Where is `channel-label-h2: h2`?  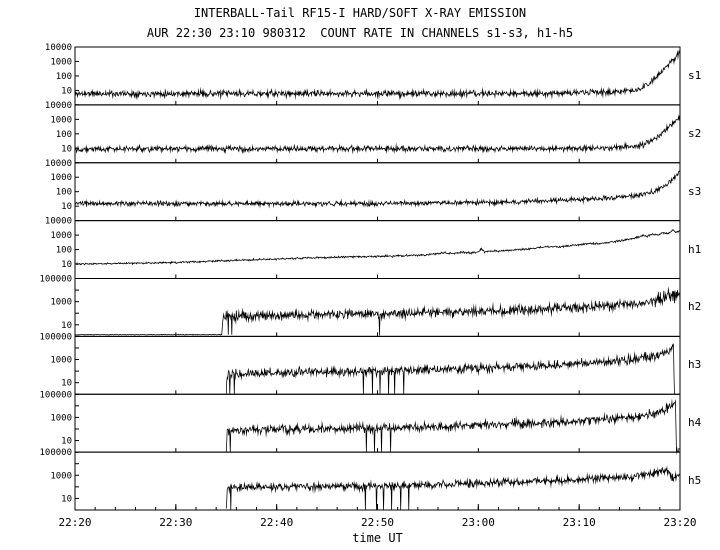 channel-label-h2: h2 is located at coordinates (695, 307).